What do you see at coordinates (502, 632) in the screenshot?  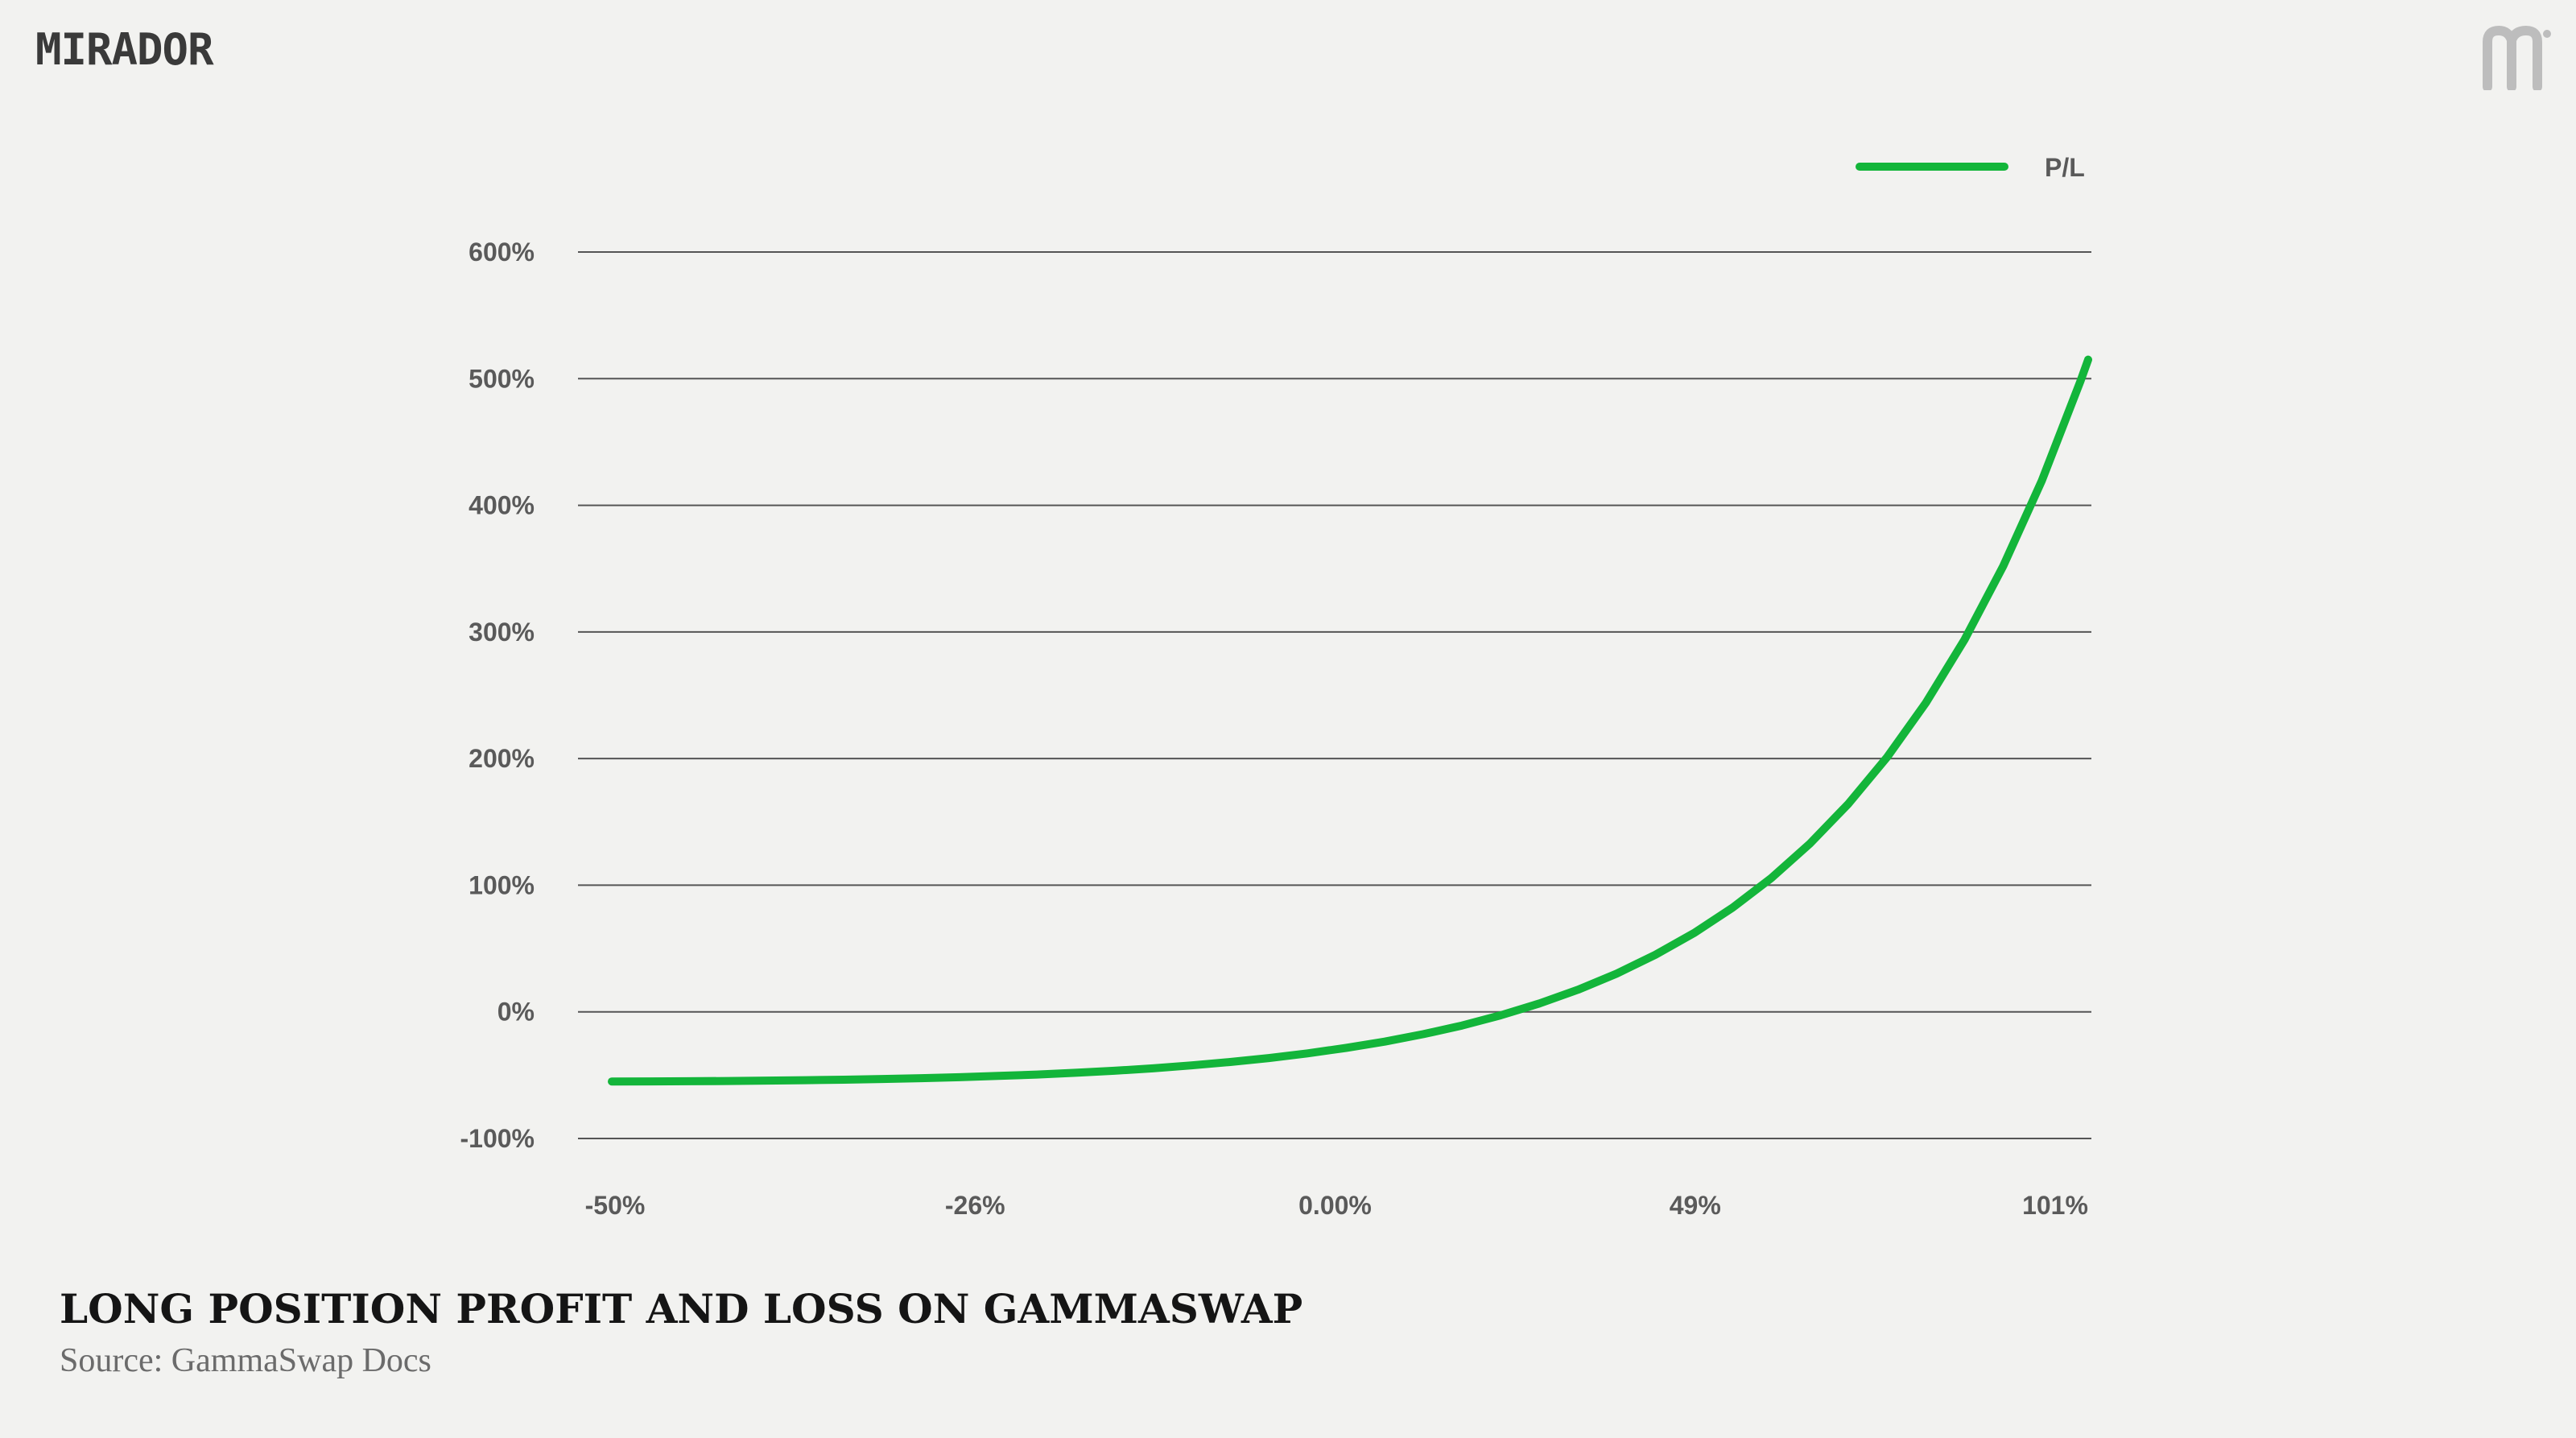 I see `y-tick-label: 300%` at bounding box center [502, 632].